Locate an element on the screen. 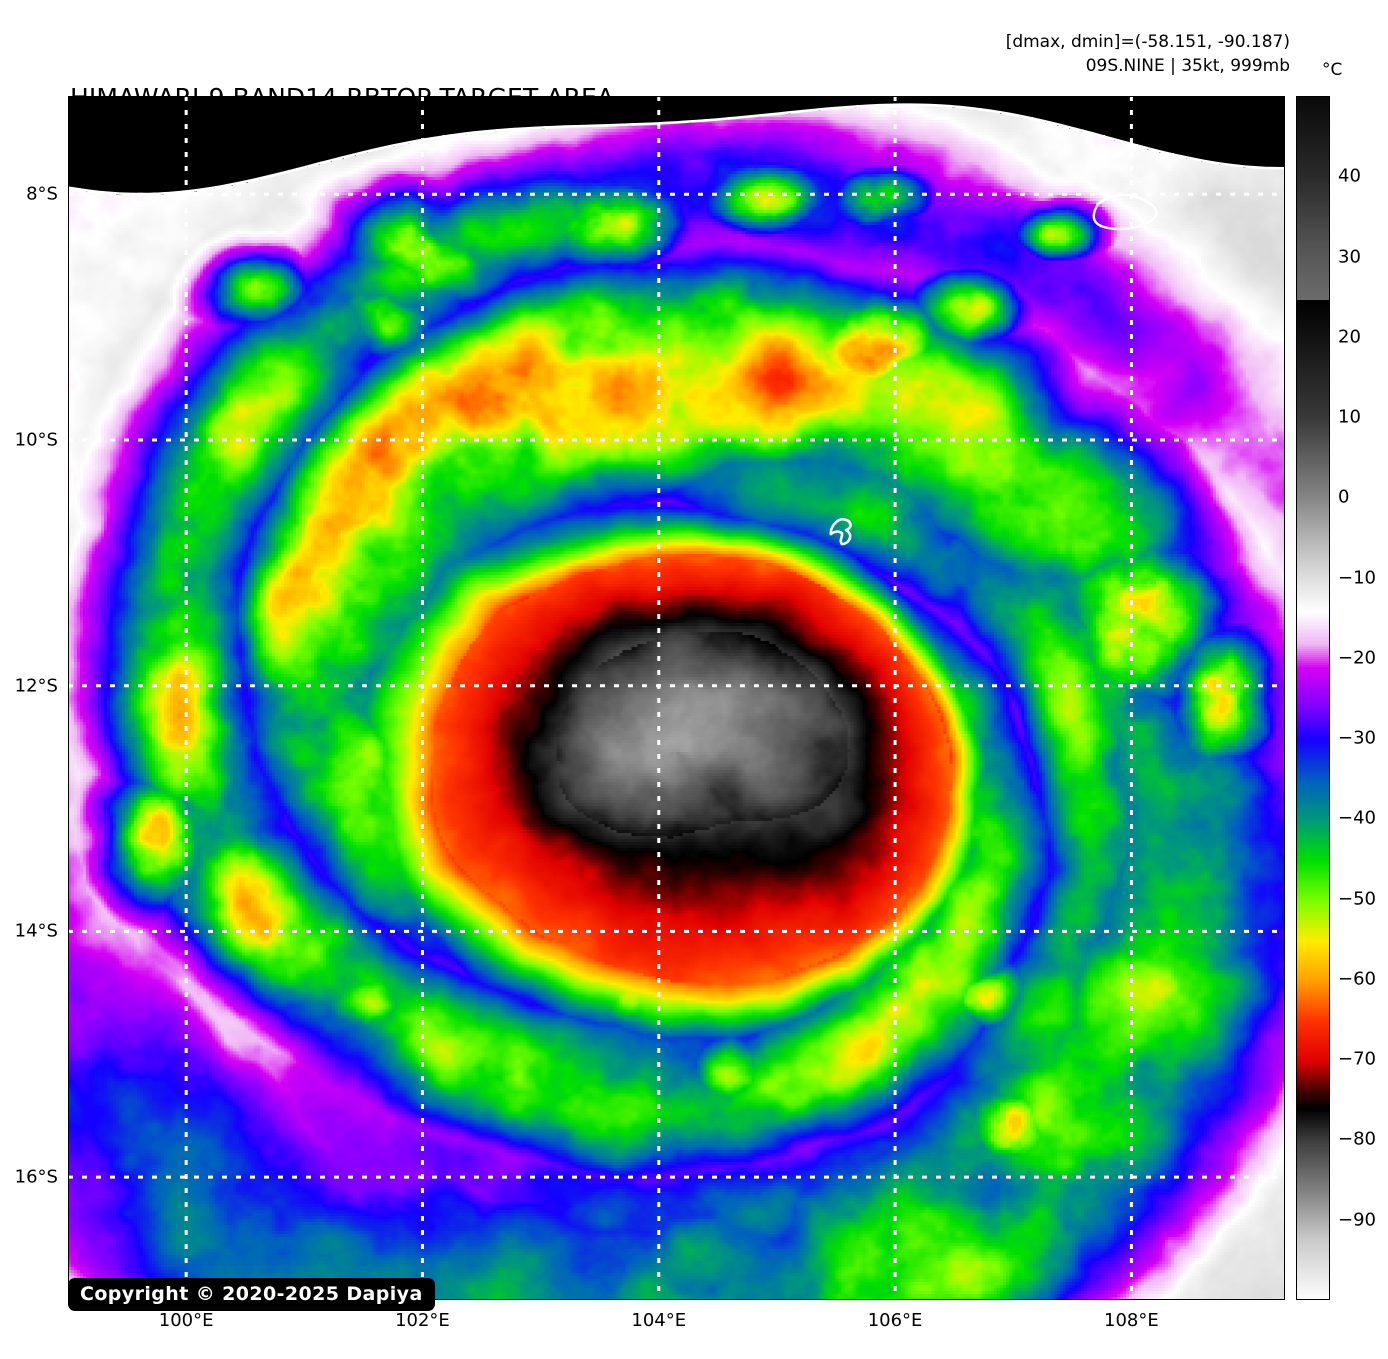 This screenshot has height=1359, width=1388. storm-center-marker is located at coordinates (840, 531).